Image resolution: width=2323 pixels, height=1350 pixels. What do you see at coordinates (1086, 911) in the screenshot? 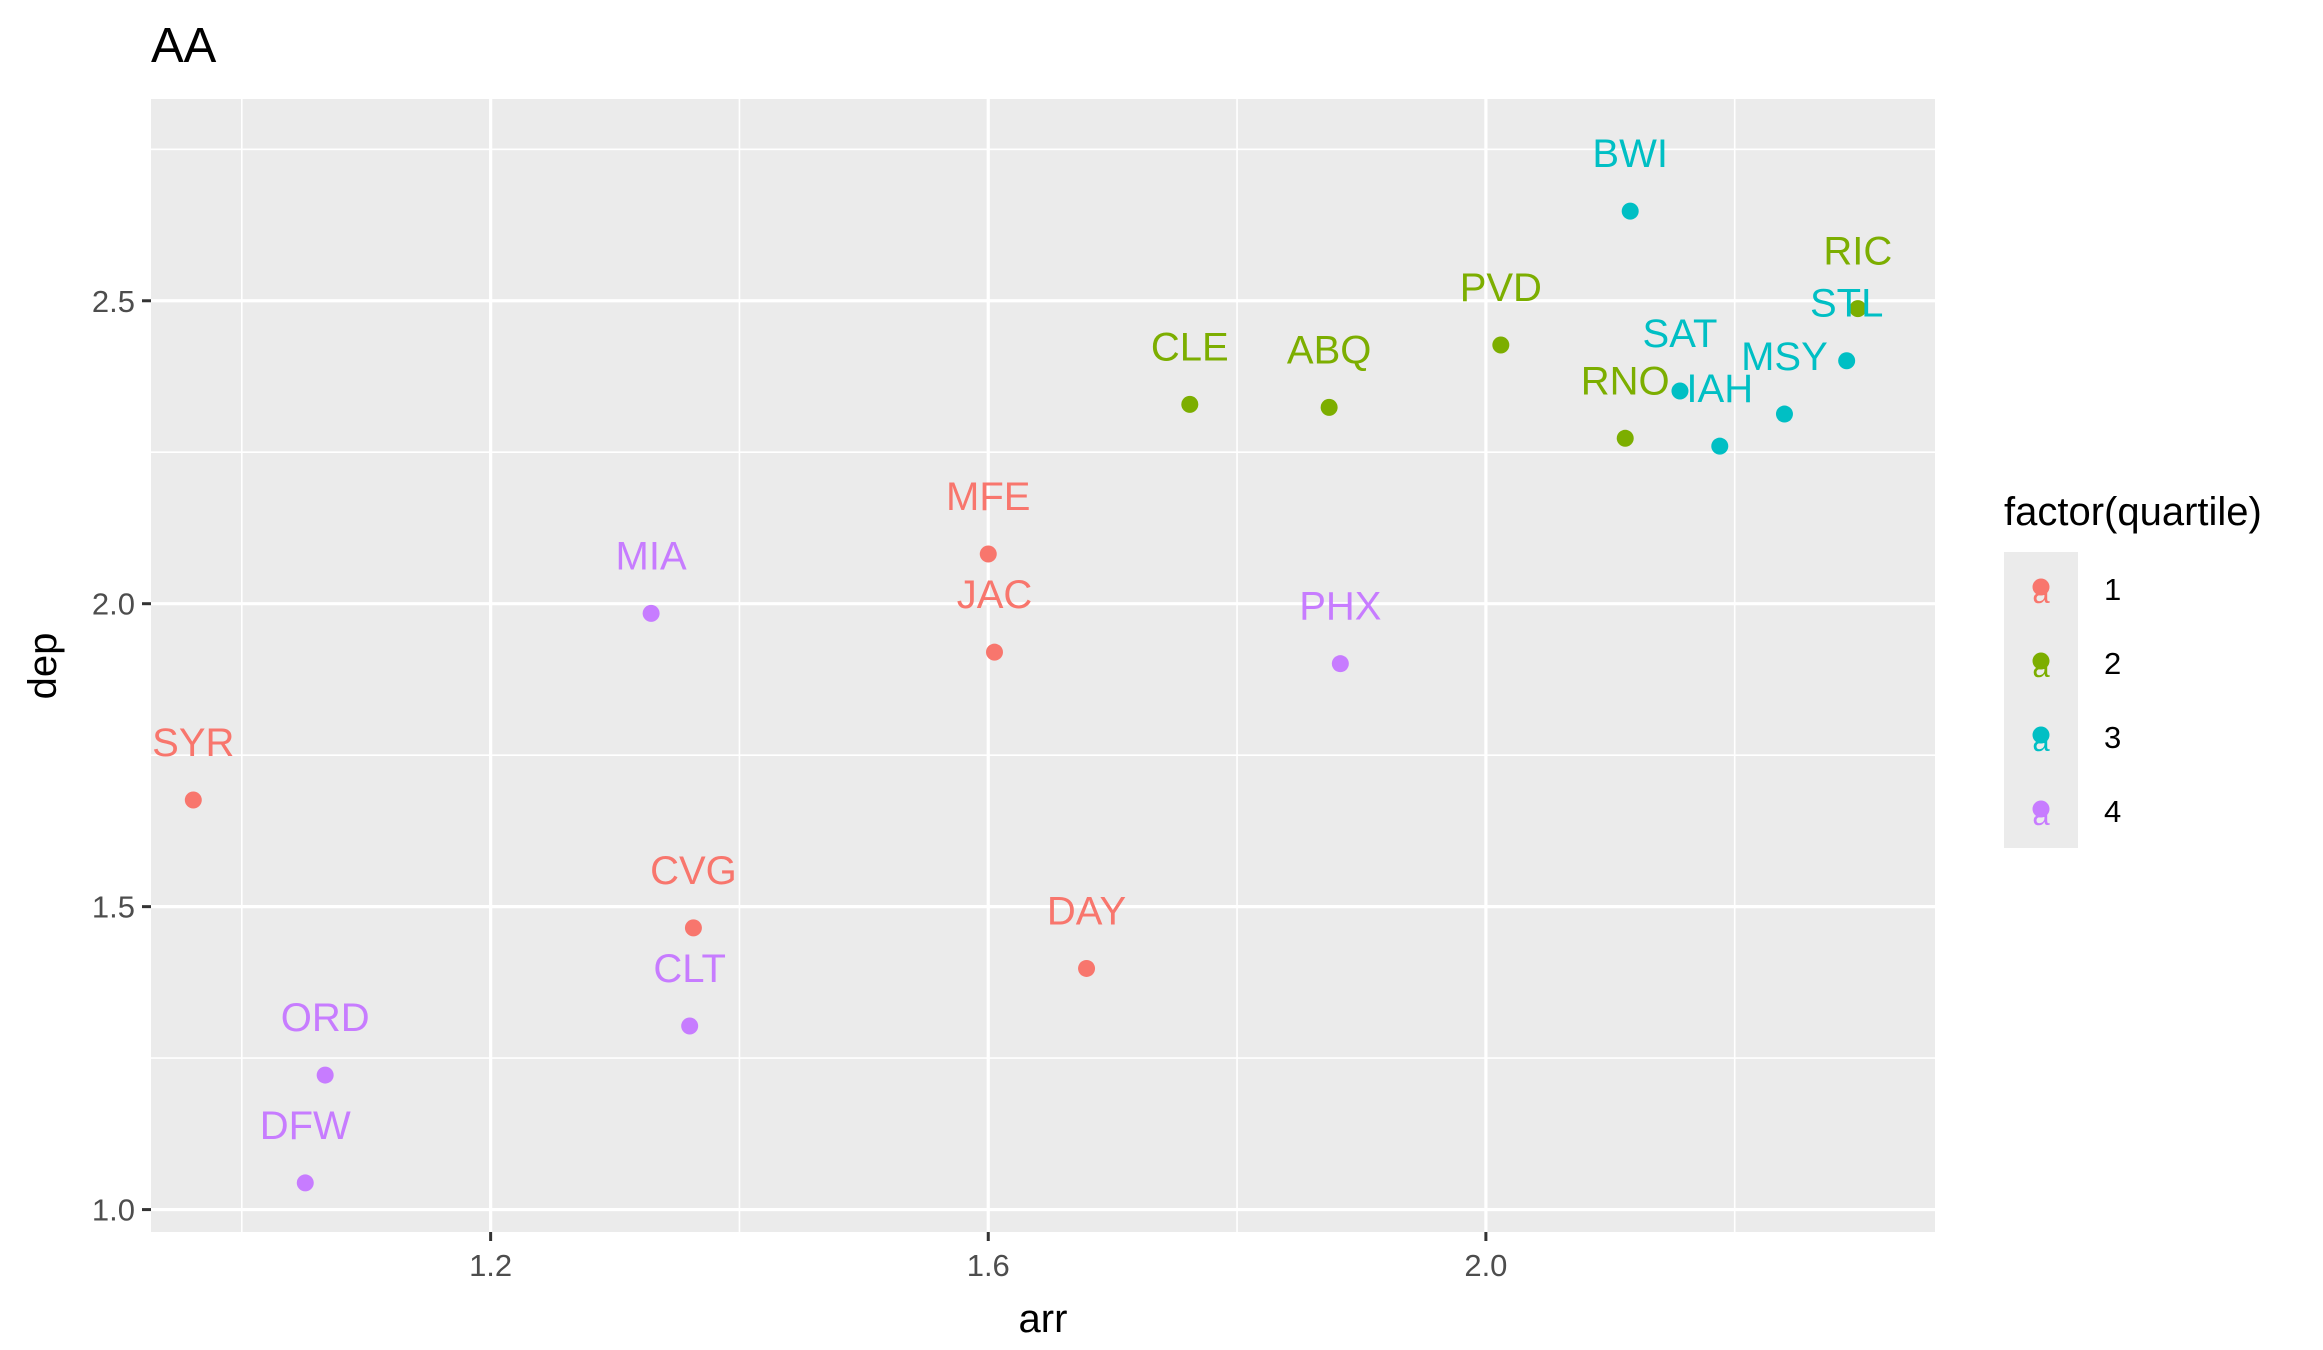
I see `point-label-day: DAY` at bounding box center [1086, 911].